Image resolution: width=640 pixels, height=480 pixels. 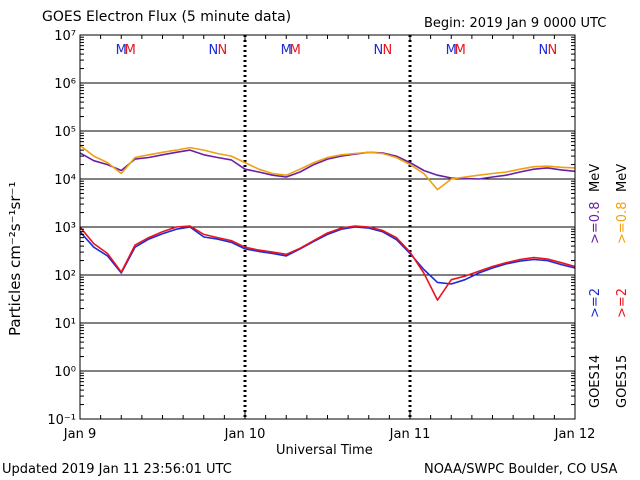 What do you see at coordinates (595, 177) in the screenshot?
I see `legend-unit-top: MeV` at bounding box center [595, 177].